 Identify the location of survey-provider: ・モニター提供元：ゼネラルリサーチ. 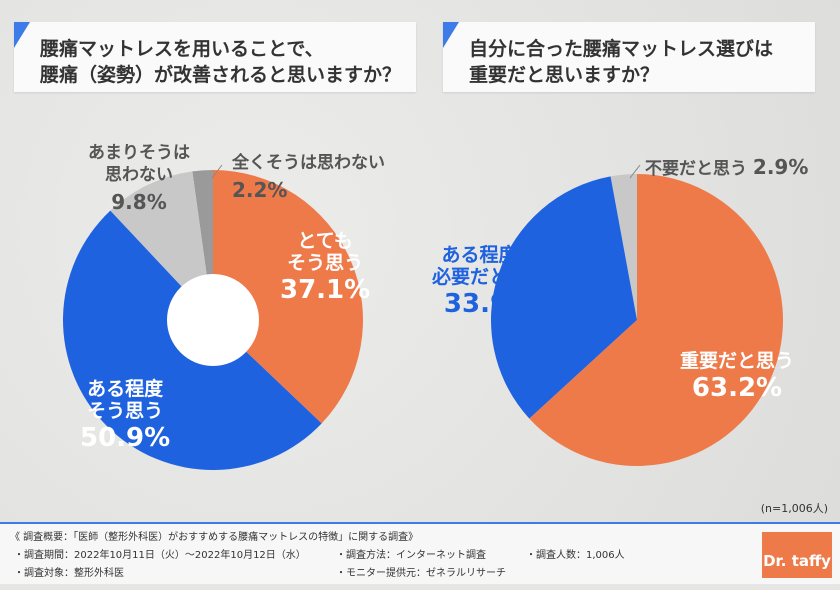
(421, 573).